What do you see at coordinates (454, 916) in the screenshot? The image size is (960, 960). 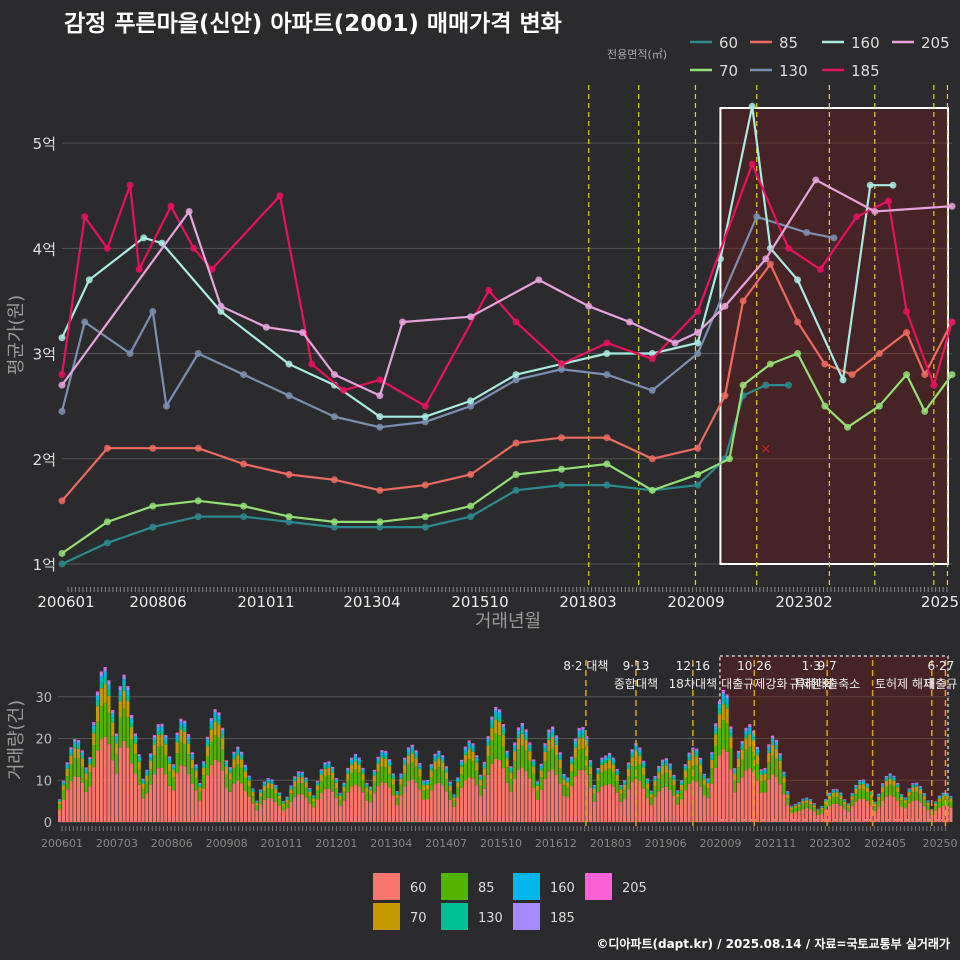 I see `legend-swatch` at bounding box center [454, 916].